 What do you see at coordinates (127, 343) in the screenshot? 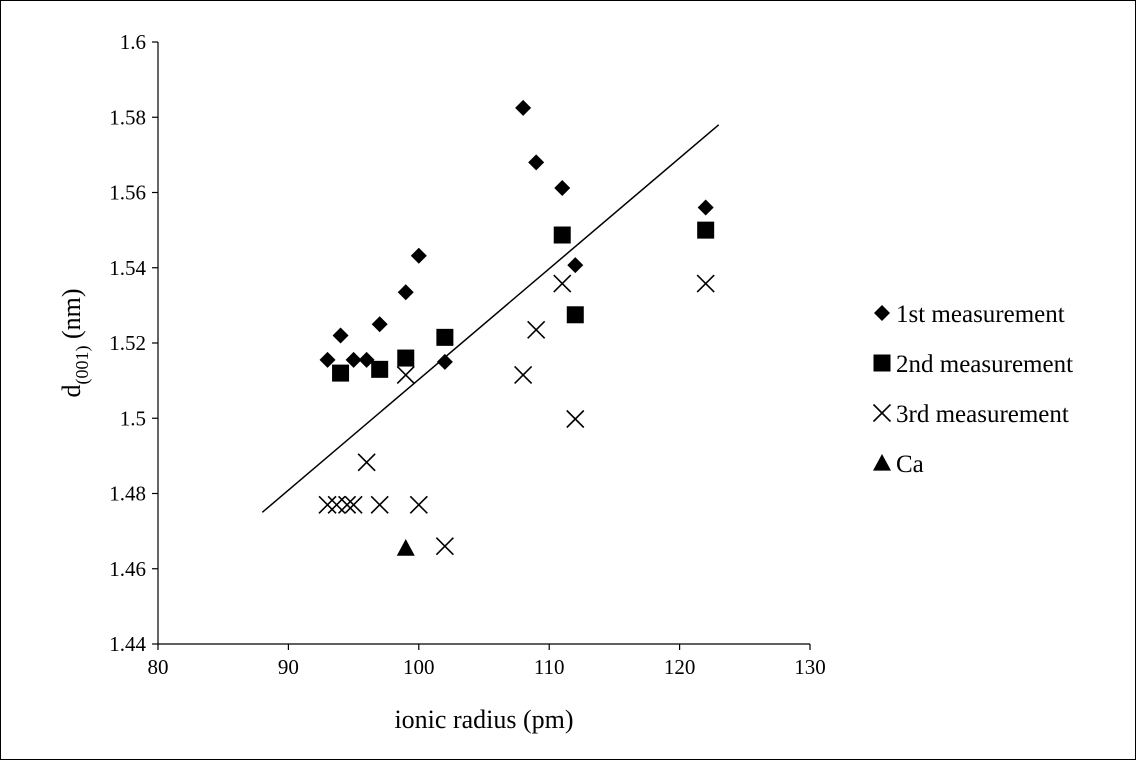
I see `y-tick-label: 1.52` at bounding box center [127, 343].